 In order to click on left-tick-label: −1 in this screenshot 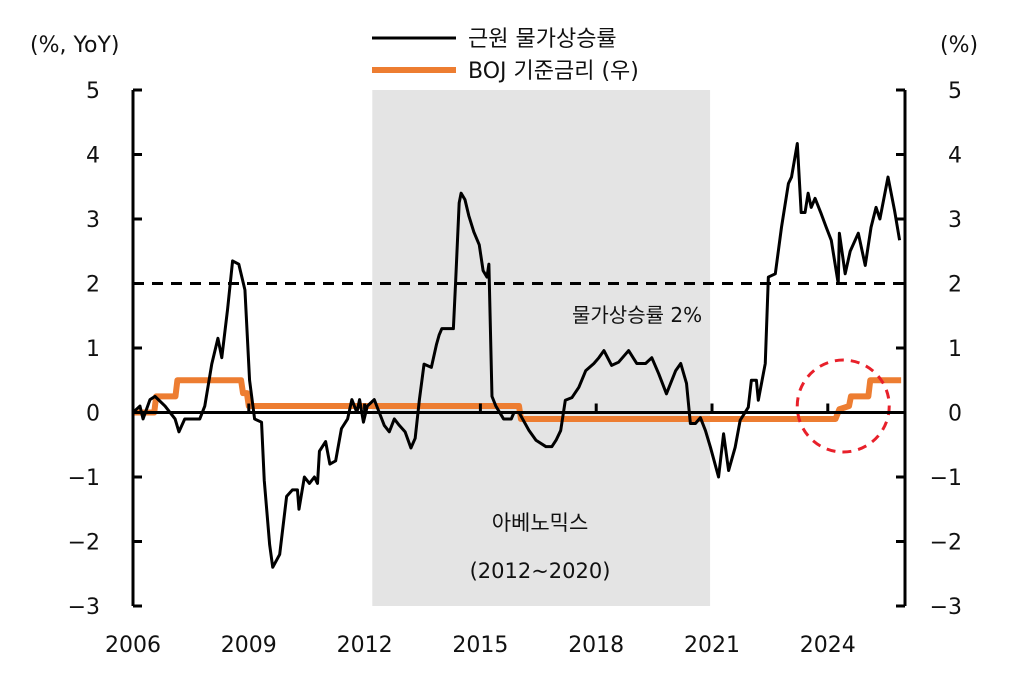, I will do `click(84, 478)`.